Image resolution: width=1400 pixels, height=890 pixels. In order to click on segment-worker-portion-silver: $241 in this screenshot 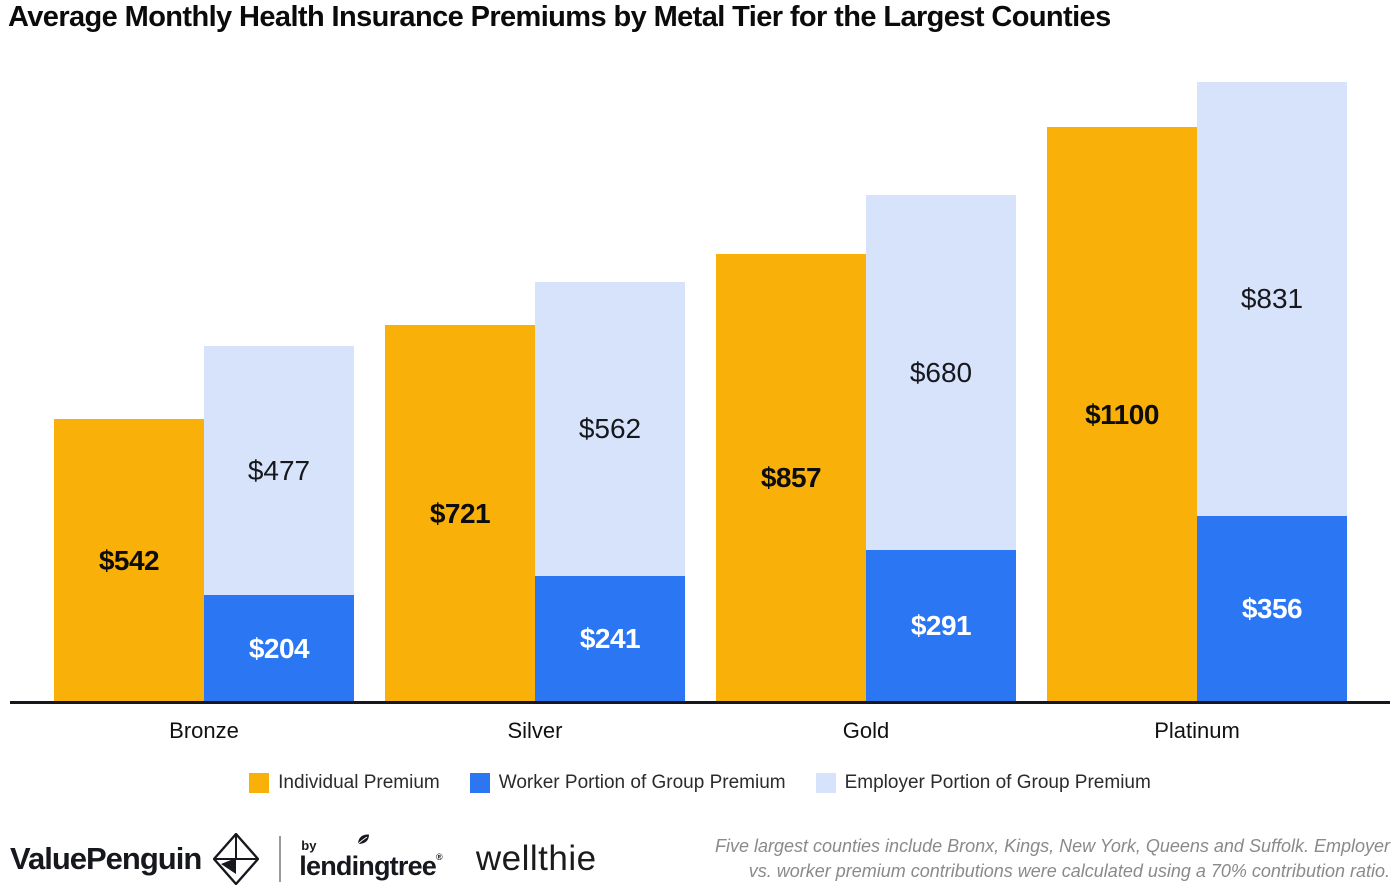, I will do `click(610, 639)`.